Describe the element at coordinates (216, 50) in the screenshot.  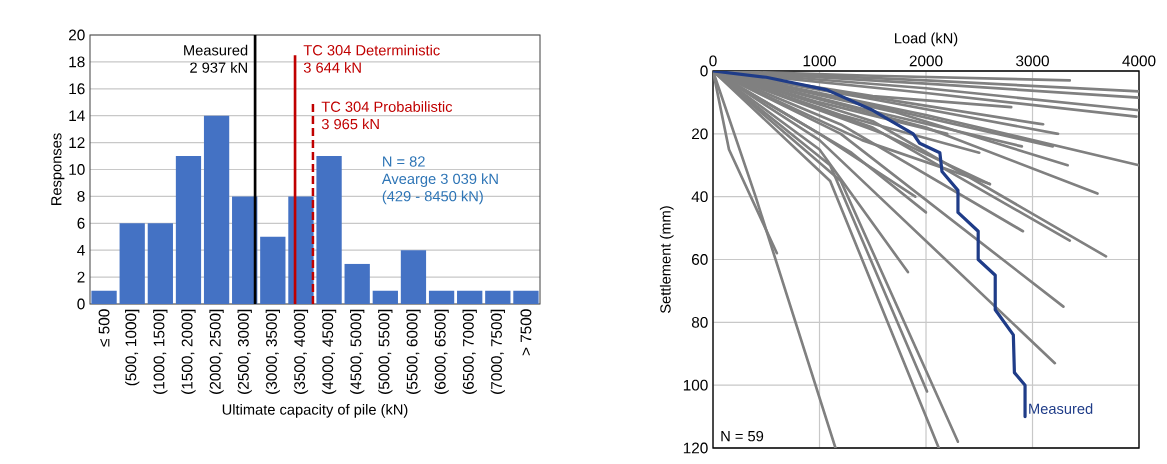
I see `ref-line-label: Measured` at that location.